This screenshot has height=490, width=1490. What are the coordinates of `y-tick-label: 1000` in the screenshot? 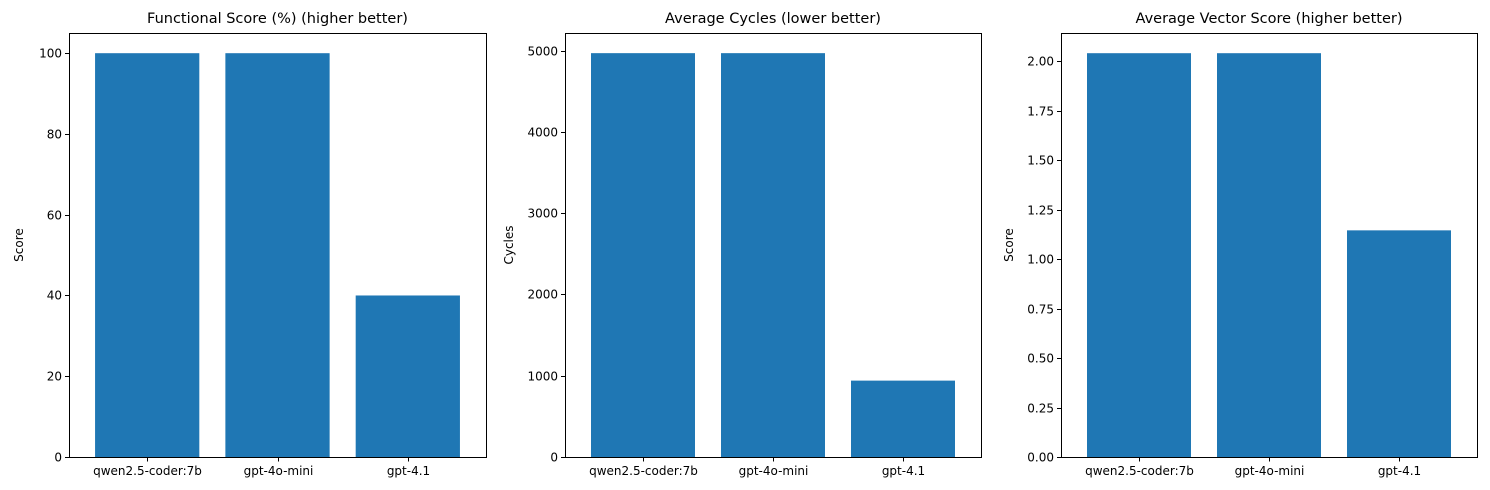 It's located at (542, 377).